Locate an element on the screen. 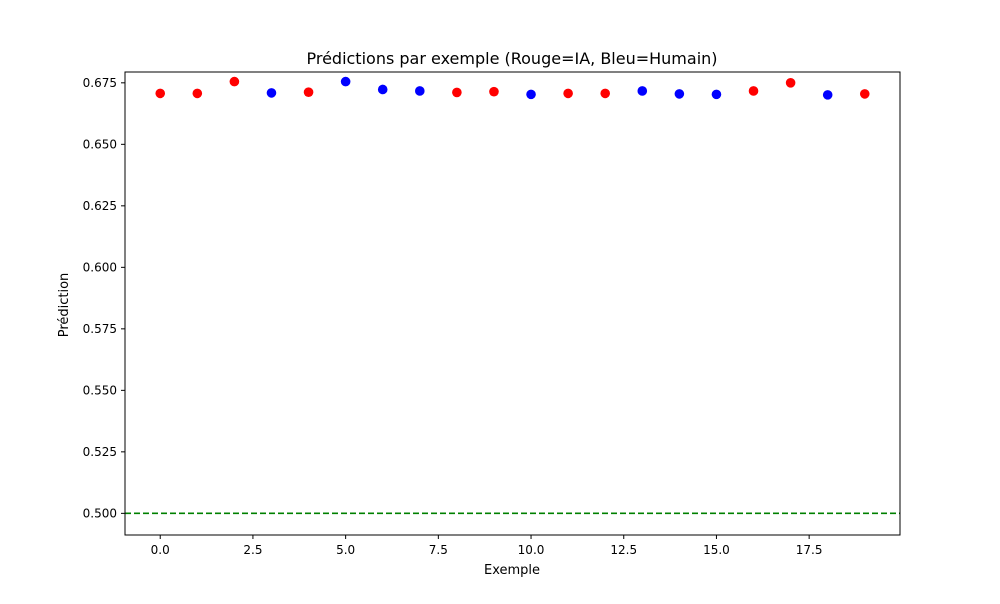  x-tick-label: 0.0 is located at coordinates (160, 550).